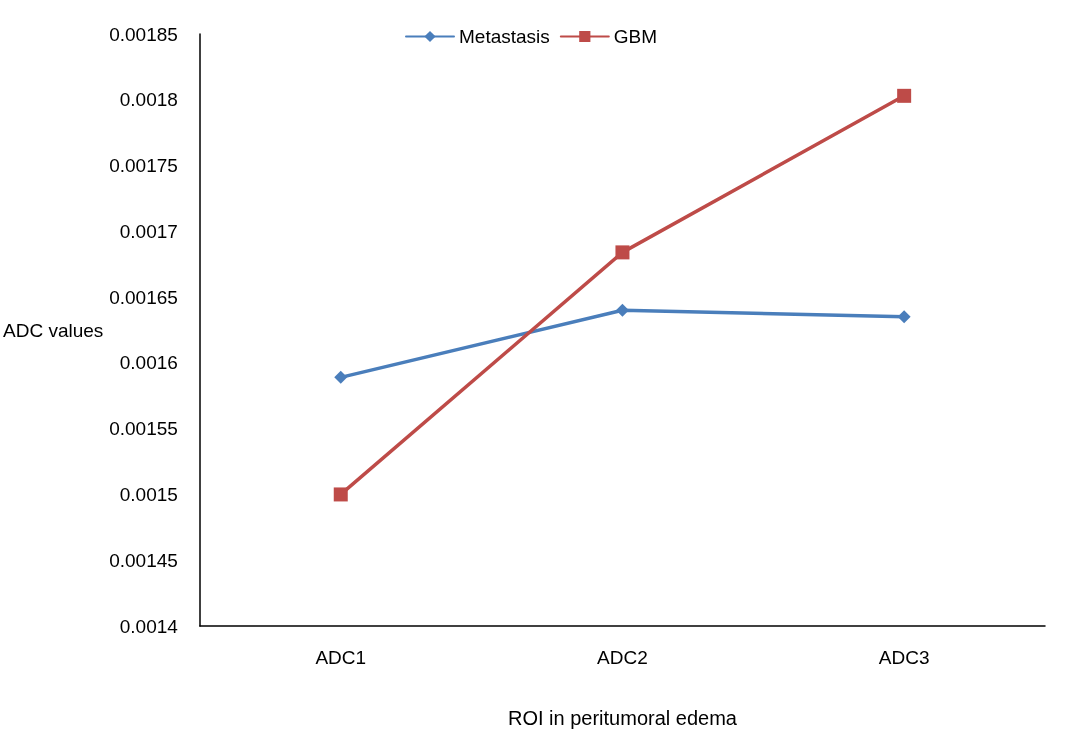 This screenshot has height=733, width=1081. I want to click on y-tick-label: 0.0018, so click(148, 100).